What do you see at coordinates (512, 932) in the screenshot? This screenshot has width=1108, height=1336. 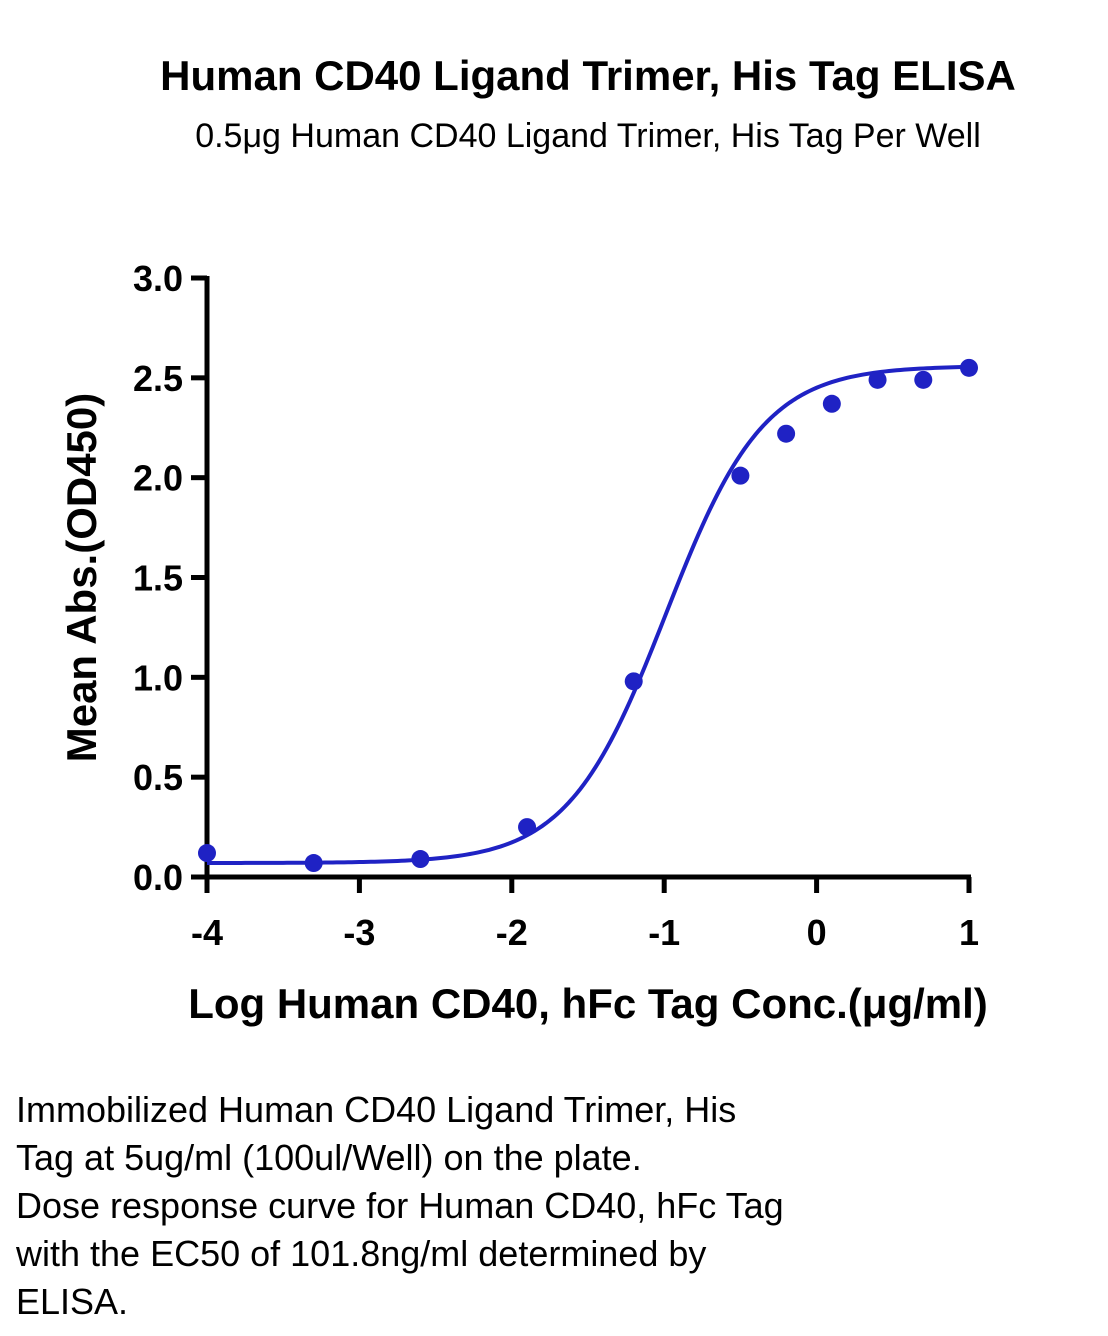 I see `x-tick-label-2: -2` at bounding box center [512, 932].